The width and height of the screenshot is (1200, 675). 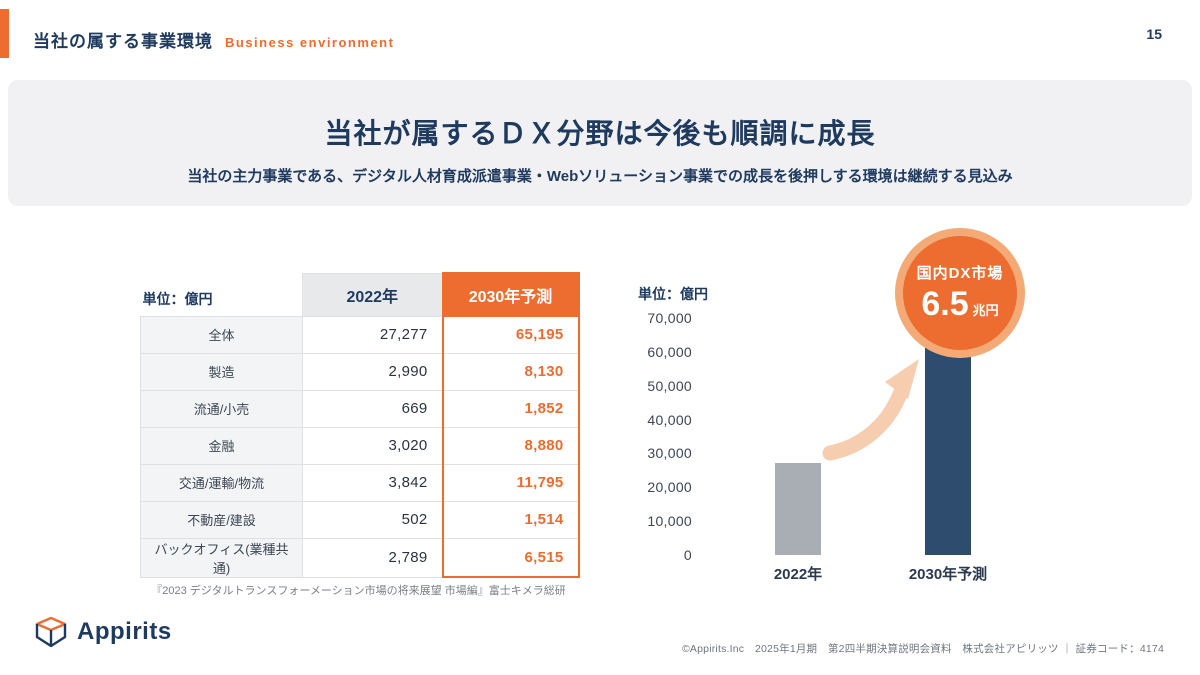 I want to click on y-tick: 50,000, so click(x=669, y=385).